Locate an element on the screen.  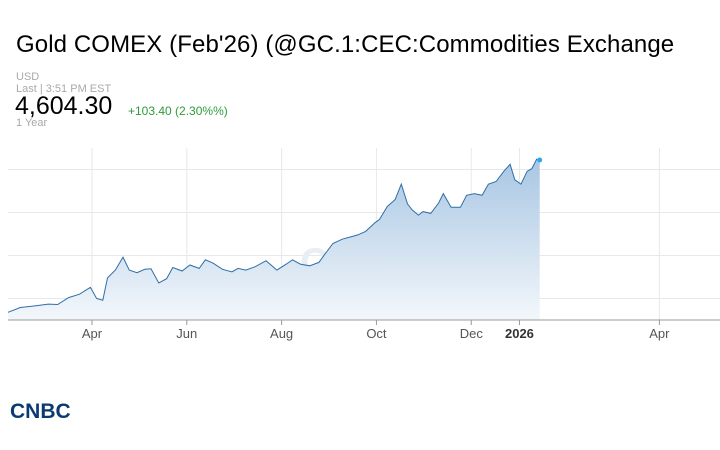
x-tick-label: Oct is located at coordinates (376, 333).